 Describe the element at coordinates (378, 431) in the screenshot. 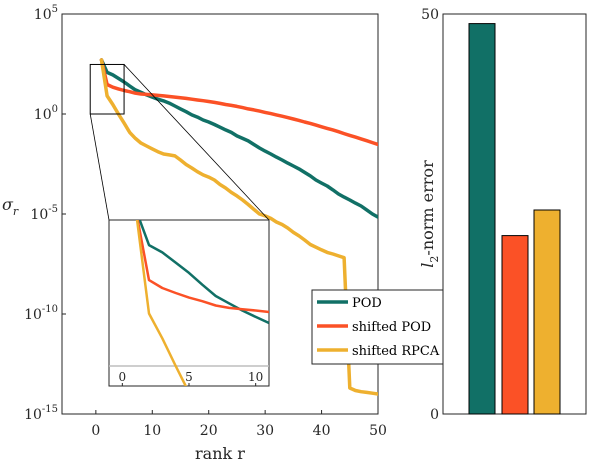

I see `x-tick-label: 50` at that location.